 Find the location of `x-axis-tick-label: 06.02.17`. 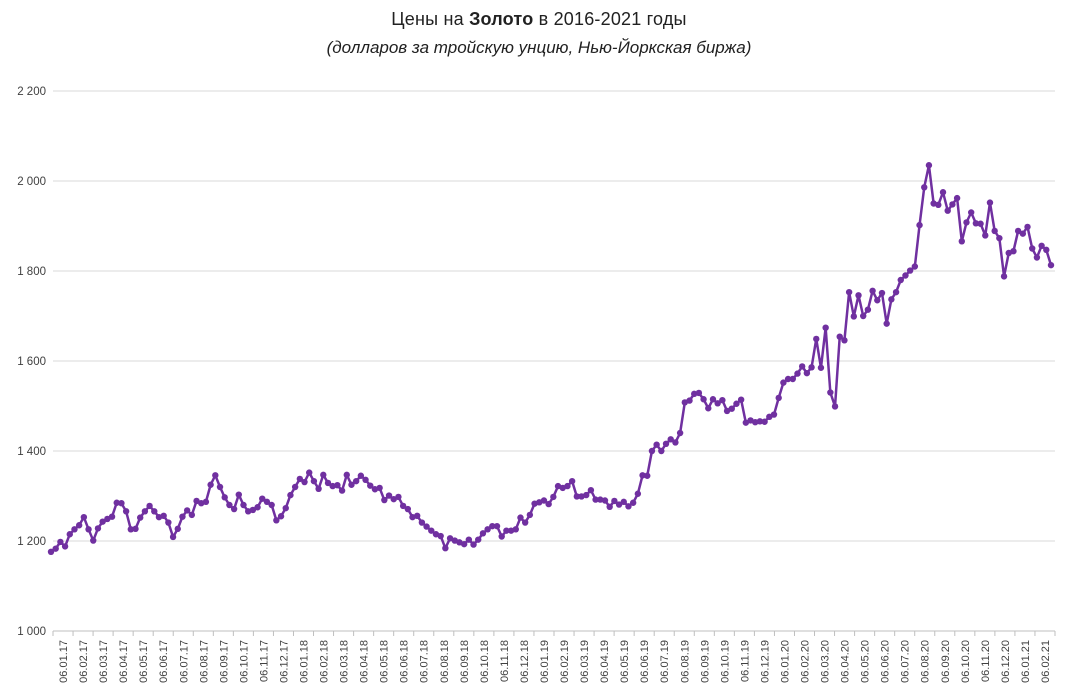

x-axis-tick-label: 06.02.17 is located at coordinates (84, 661).